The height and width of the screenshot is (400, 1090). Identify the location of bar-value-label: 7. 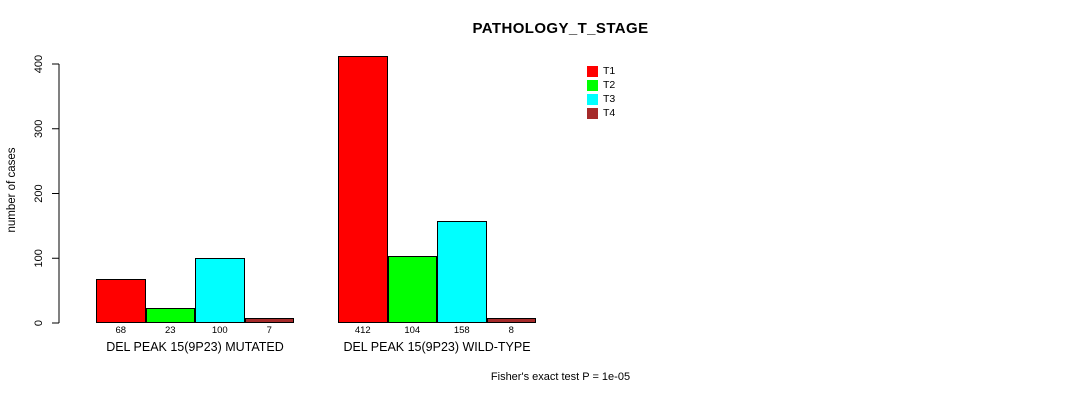
(269, 330).